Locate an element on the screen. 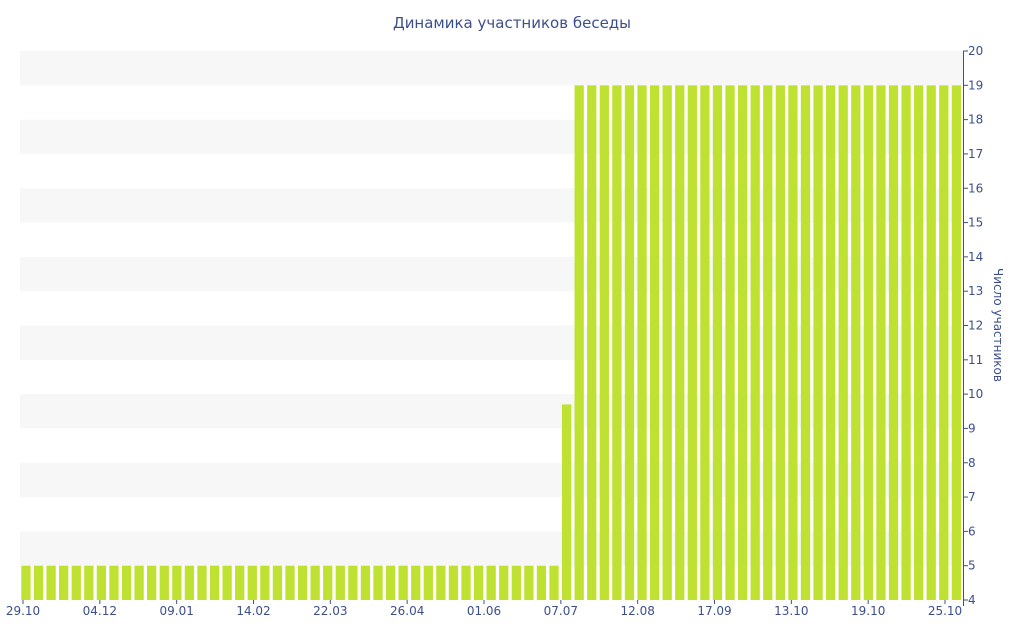 This screenshot has width=1024, height=640. y-ticks: 4 5 6 7 8 9 10 11 12 13 14 15 16 17 18 19 20 is located at coordinates (973, 325).